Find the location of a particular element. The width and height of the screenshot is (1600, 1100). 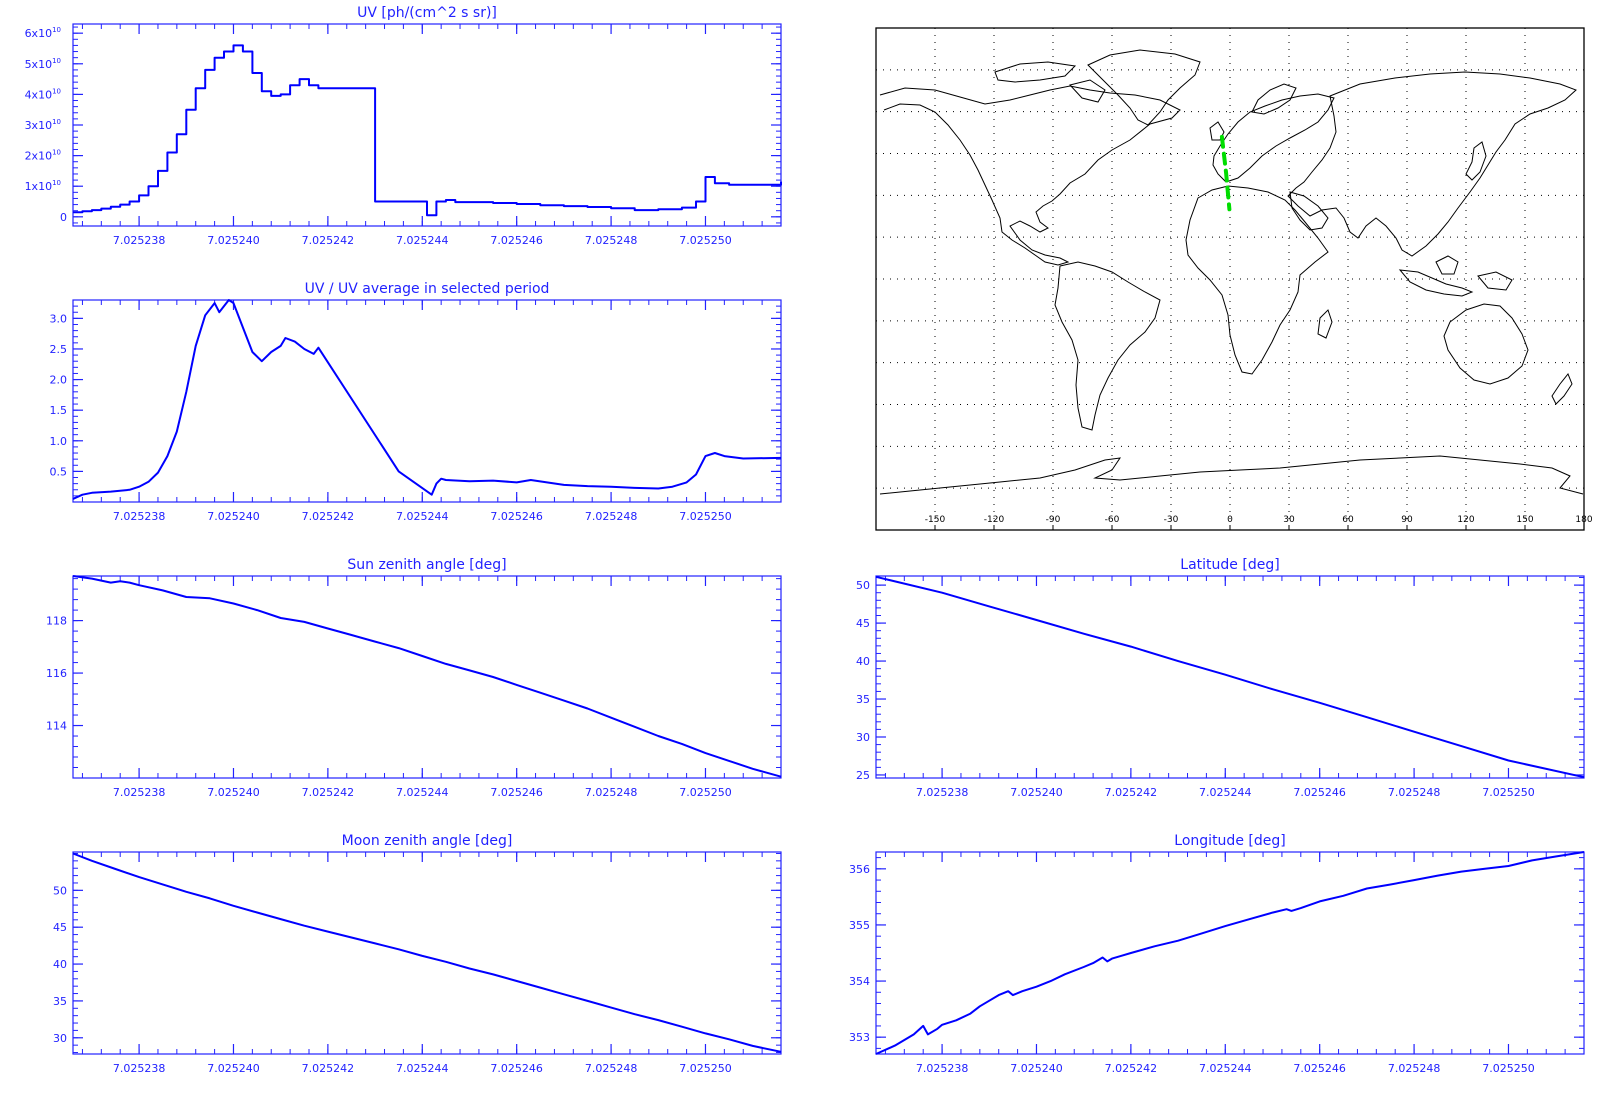

lon-xtick-label: 7.025242 is located at coordinates (1131, 1068).